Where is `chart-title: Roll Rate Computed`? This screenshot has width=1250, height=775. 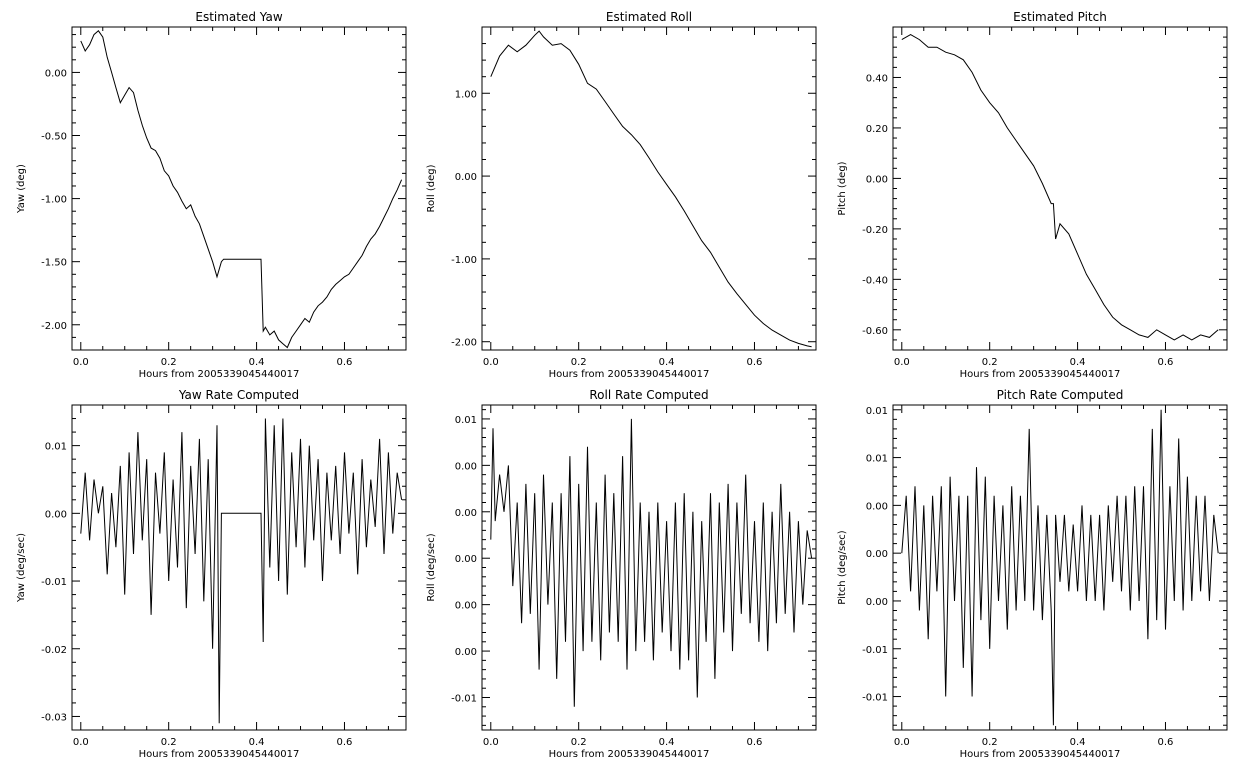 chart-title: Roll Rate Computed is located at coordinates (648, 395).